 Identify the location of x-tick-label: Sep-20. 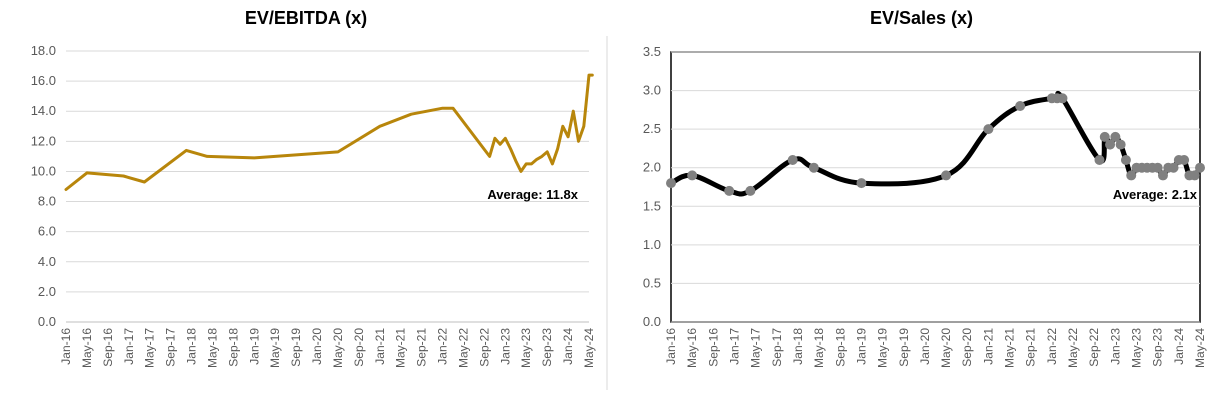
(359, 347).